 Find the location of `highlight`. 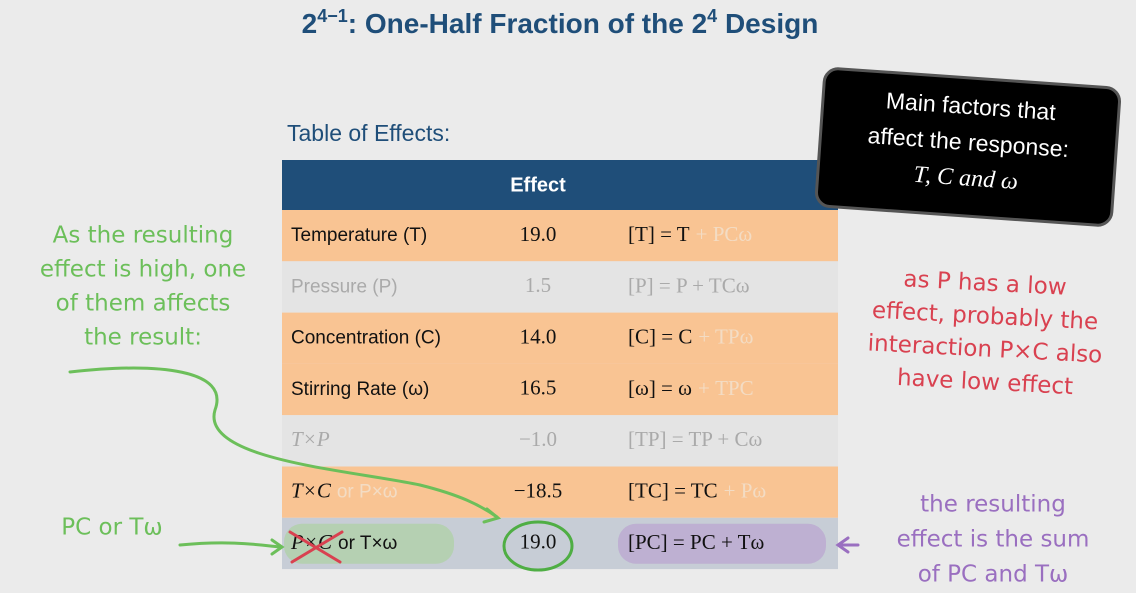

highlight is located at coordinates (722, 543).